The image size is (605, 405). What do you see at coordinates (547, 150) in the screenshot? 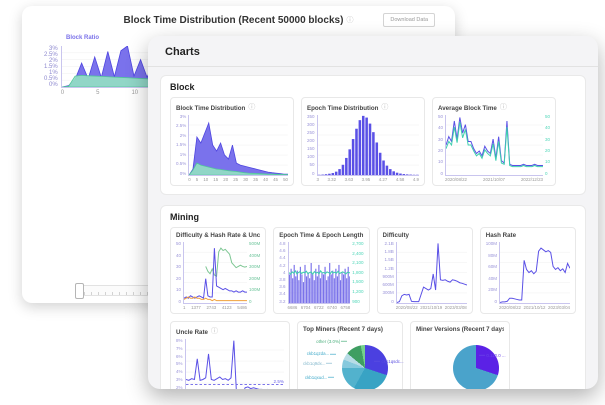
I see `y-axis-label: 20` at bounding box center [547, 150].